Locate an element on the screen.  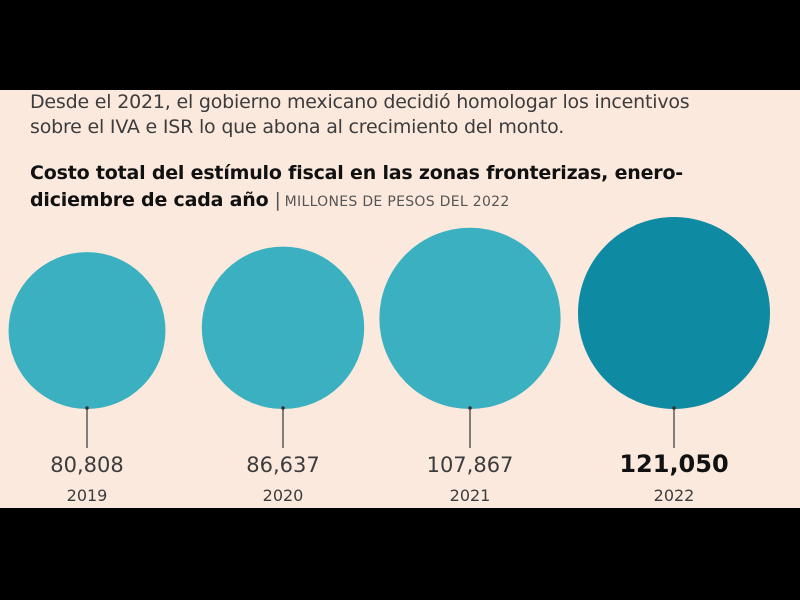
value-label: 121,050 is located at coordinates (673, 464).